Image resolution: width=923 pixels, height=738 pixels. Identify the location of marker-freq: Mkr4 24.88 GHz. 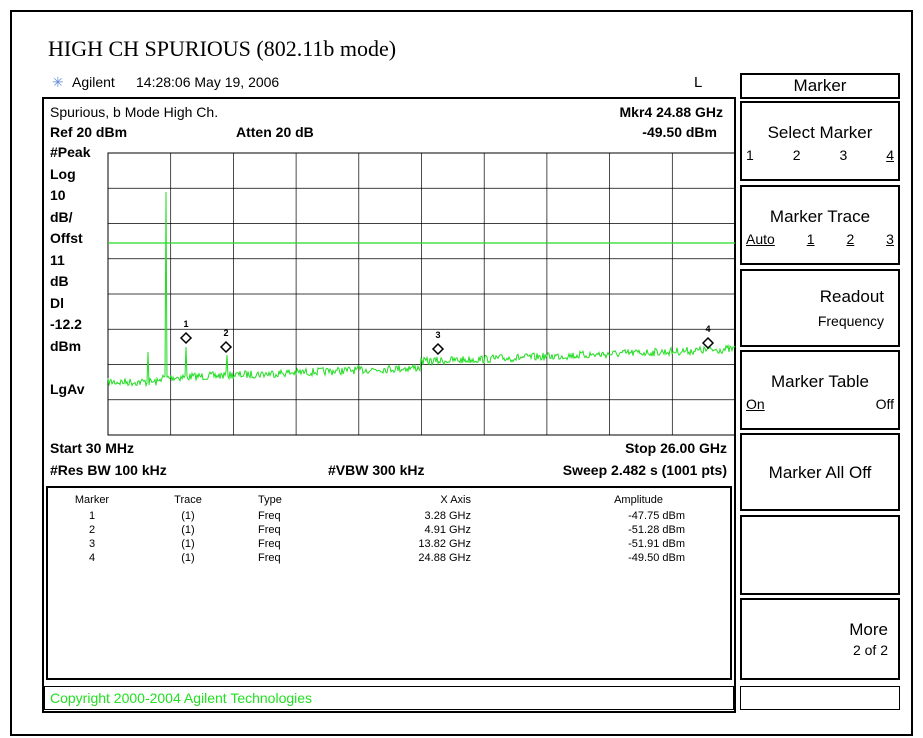
(671, 112).